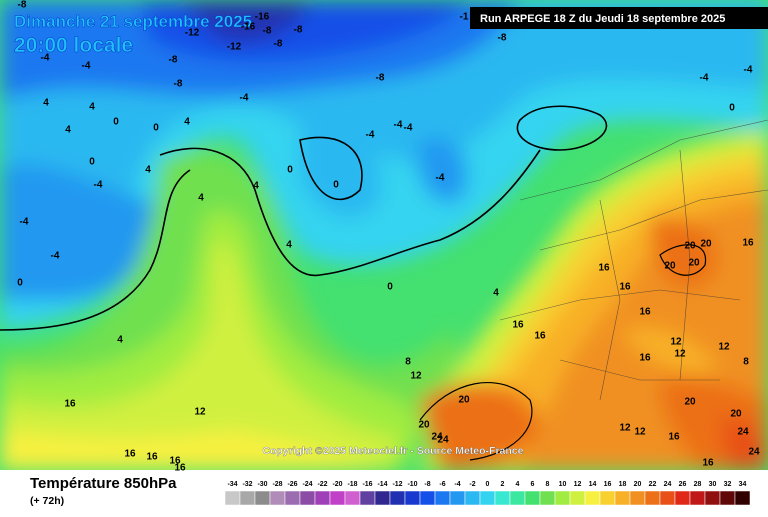 The width and height of the screenshot is (768, 517). Describe the element at coordinates (653, 484) in the screenshot. I see `scale-label: 22` at that location.